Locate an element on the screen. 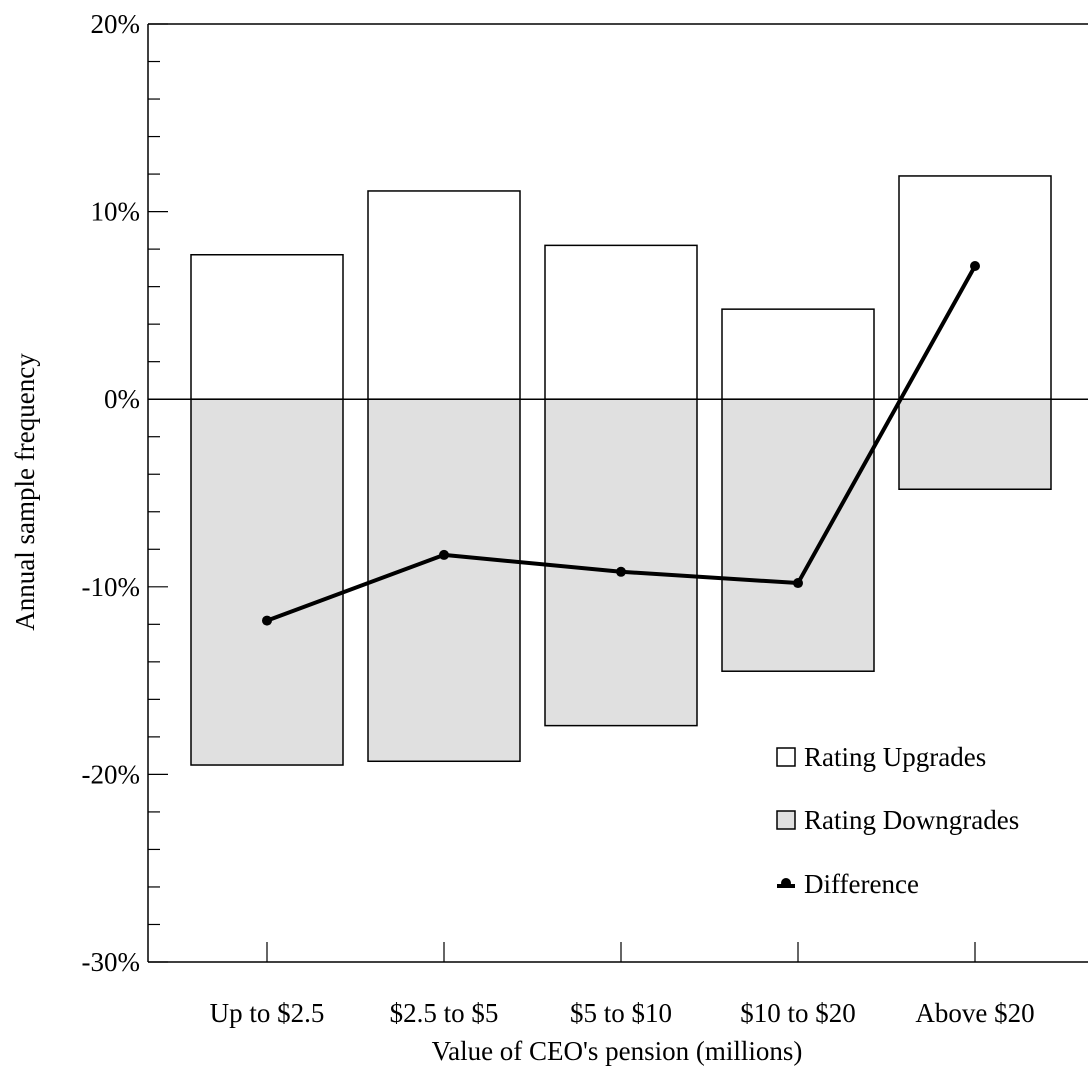  y-tick-label: 10% is located at coordinates (116, 212).